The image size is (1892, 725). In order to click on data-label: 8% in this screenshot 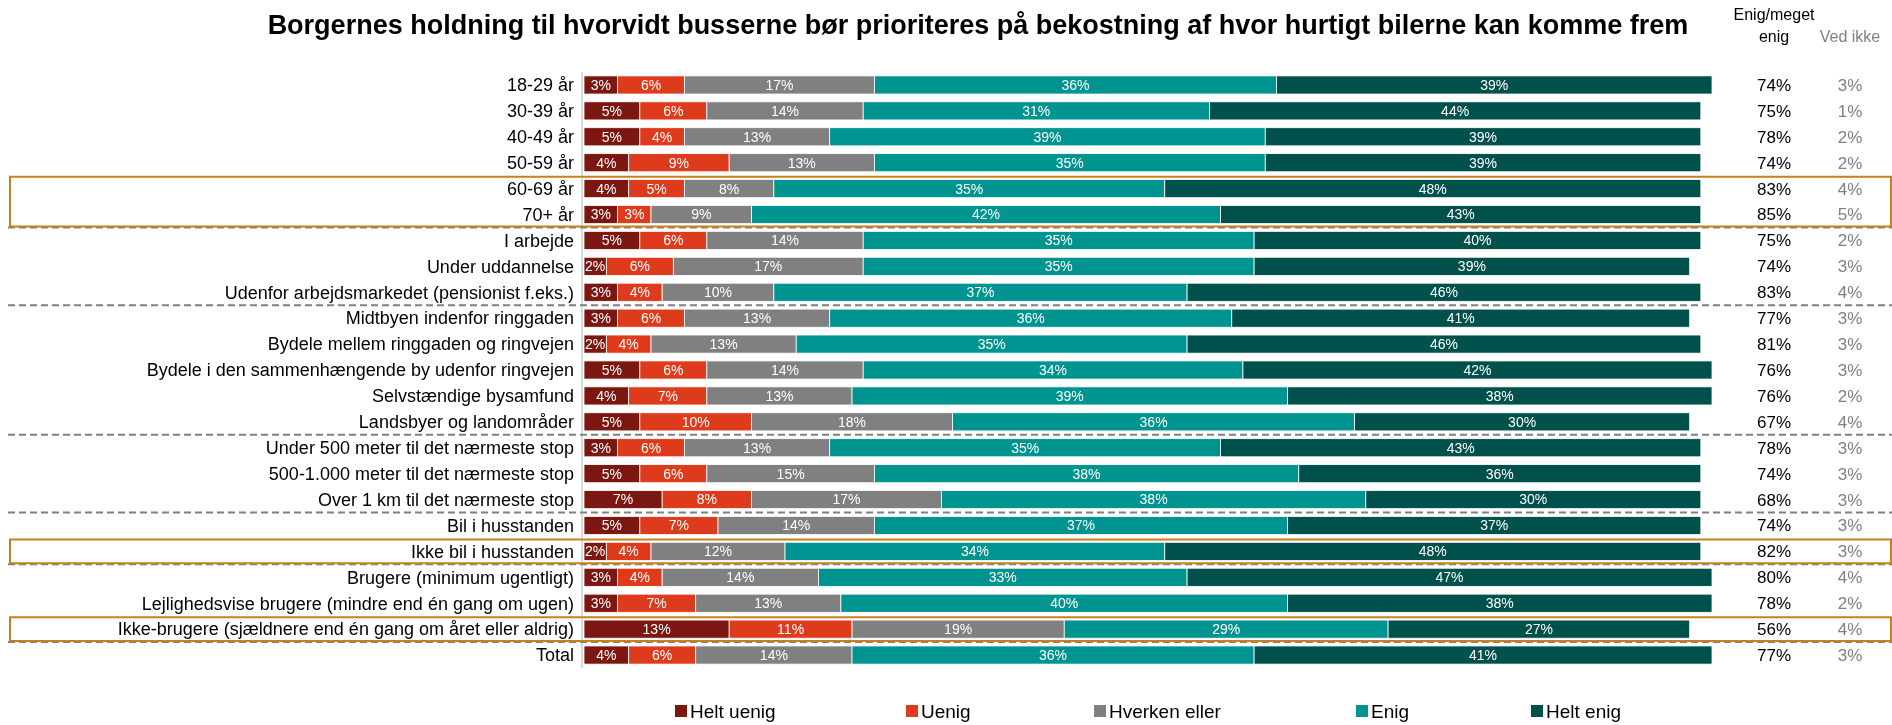, I will do `click(729, 188)`.